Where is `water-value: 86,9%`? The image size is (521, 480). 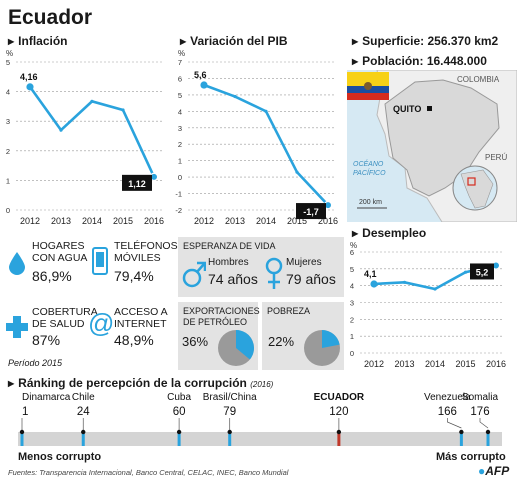 water-value: 86,9% is located at coordinates (52, 276).